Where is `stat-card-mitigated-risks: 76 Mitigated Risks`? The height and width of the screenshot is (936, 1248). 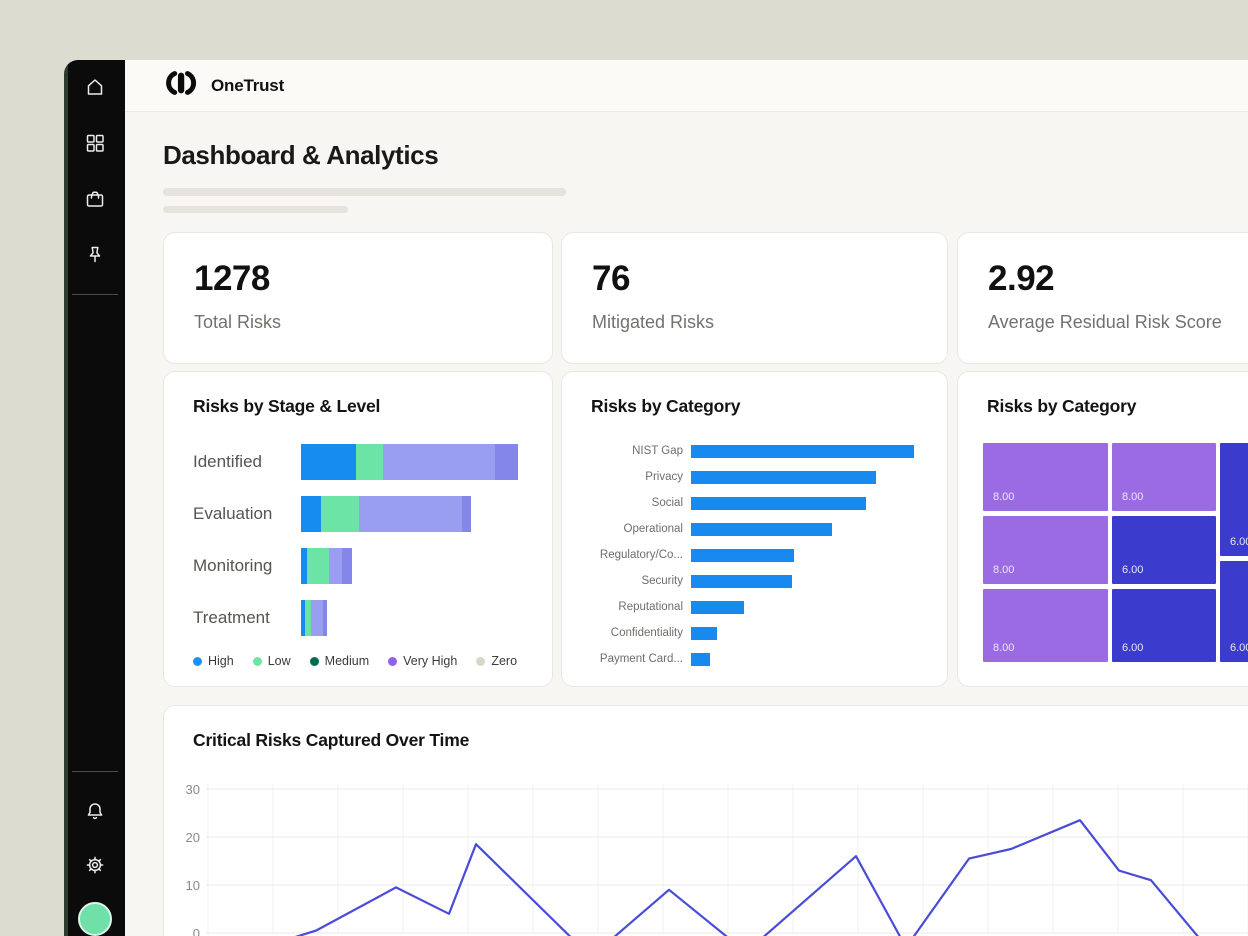
stat-card-mitigated-risks: 76 Mitigated Risks is located at coordinates (754, 298).